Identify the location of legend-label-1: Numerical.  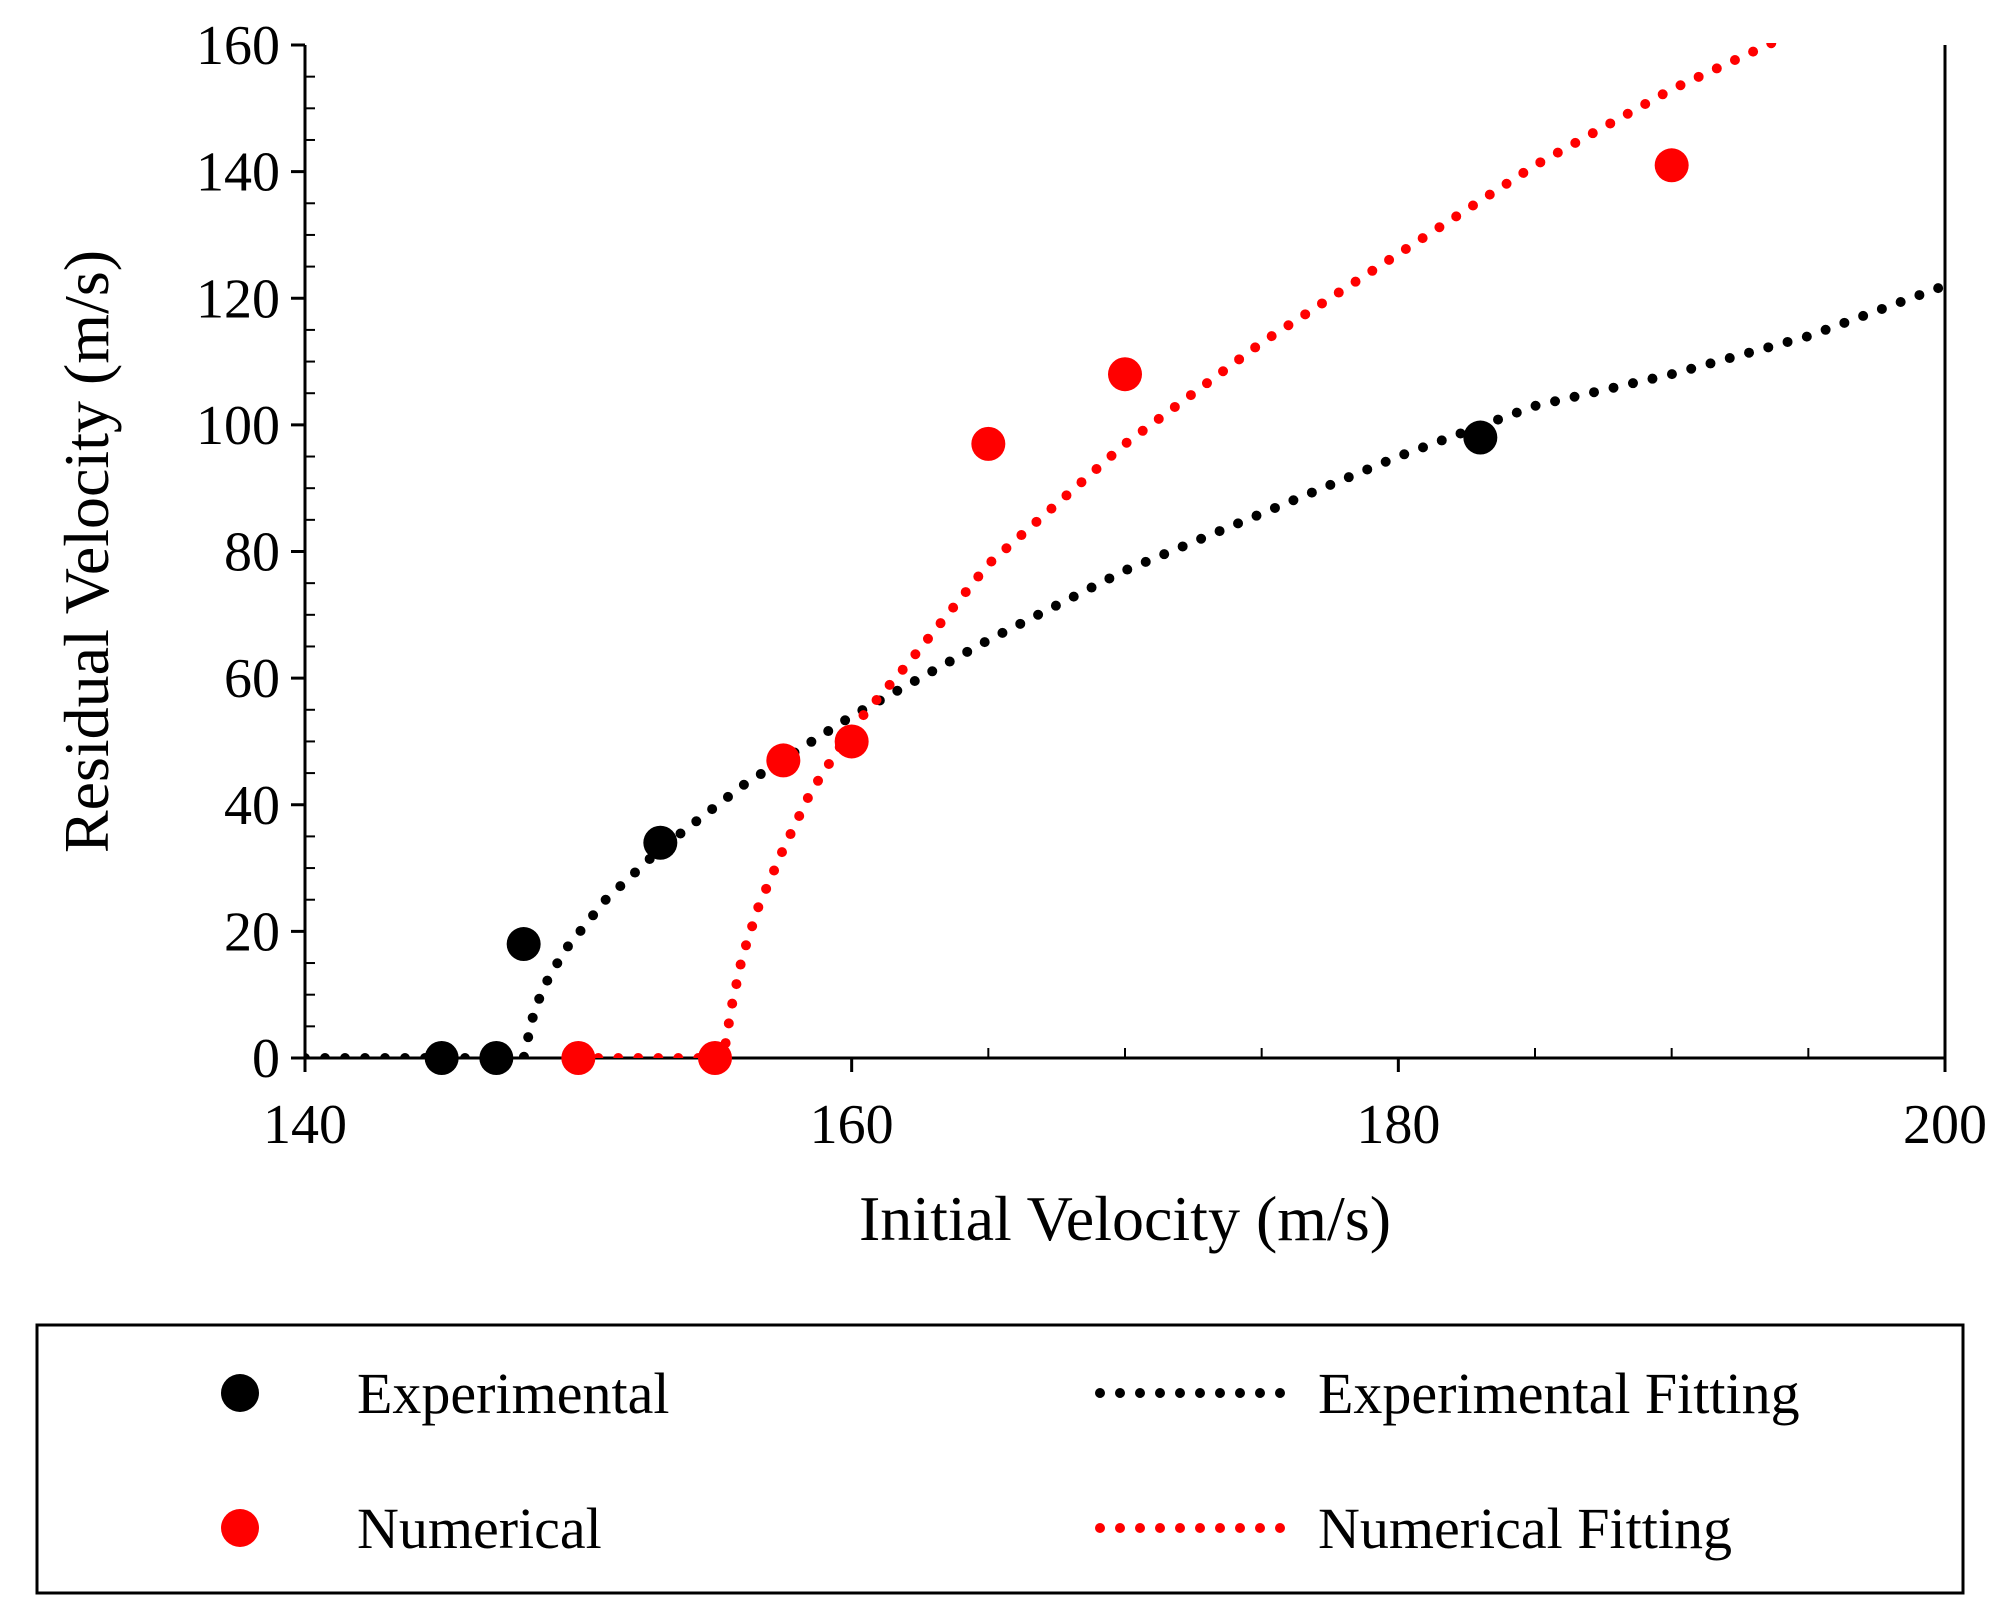
(479, 1528).